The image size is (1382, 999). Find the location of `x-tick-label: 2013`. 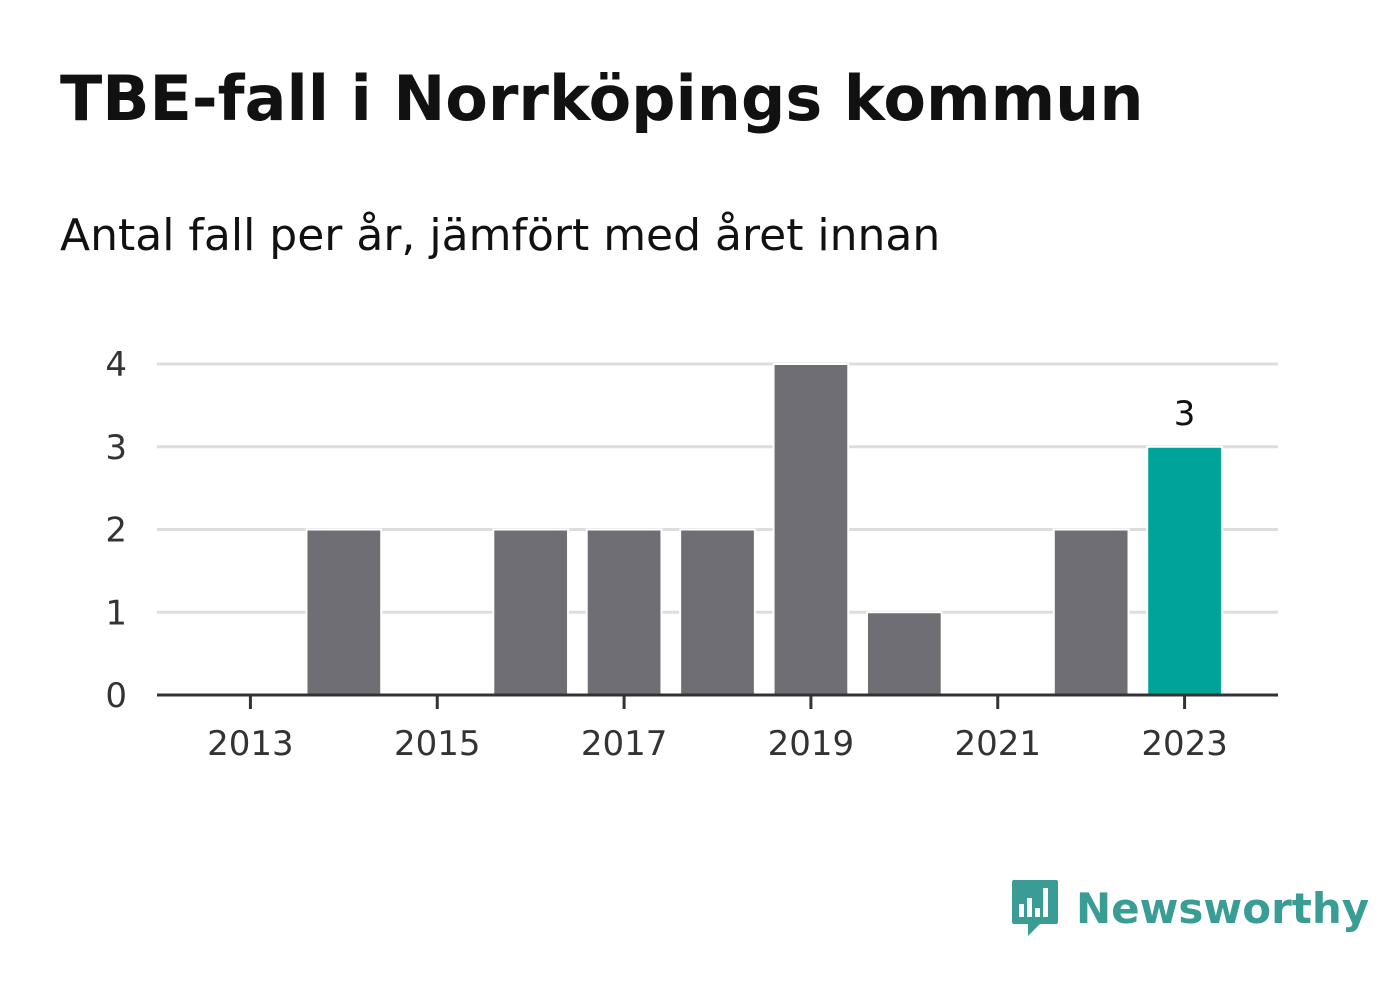

x-tick-label: 2013 is located at coordinates (250, 744).